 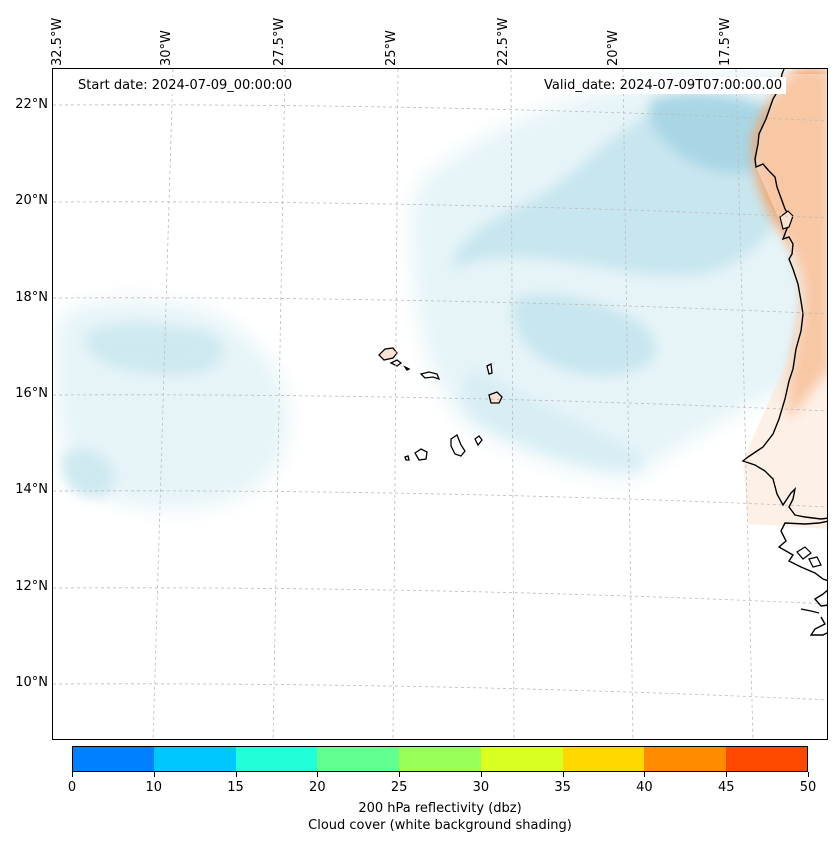 What do you see at coordinates (717, 133) in the screenshot?
I see `cloud-region-strong` at bounding box center [717, 133].